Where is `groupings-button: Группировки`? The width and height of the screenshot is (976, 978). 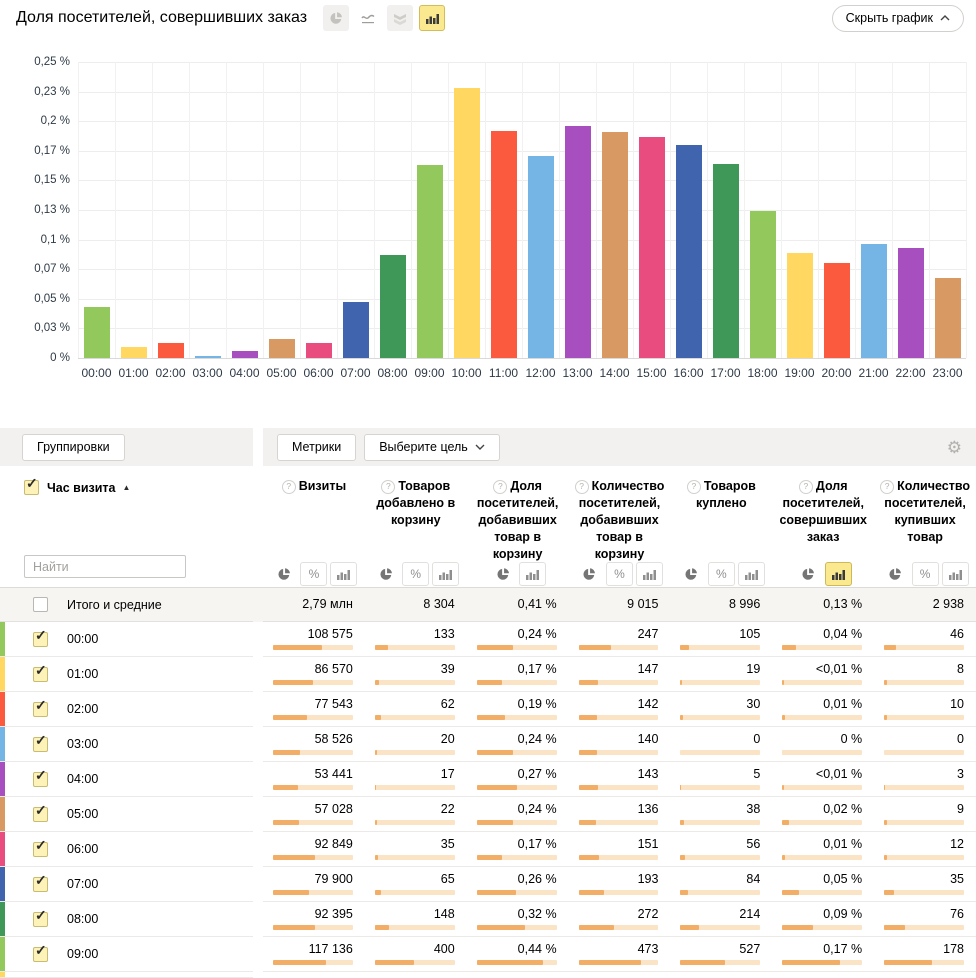
groupings-button: Группировки is located at coordinates (73, 447).